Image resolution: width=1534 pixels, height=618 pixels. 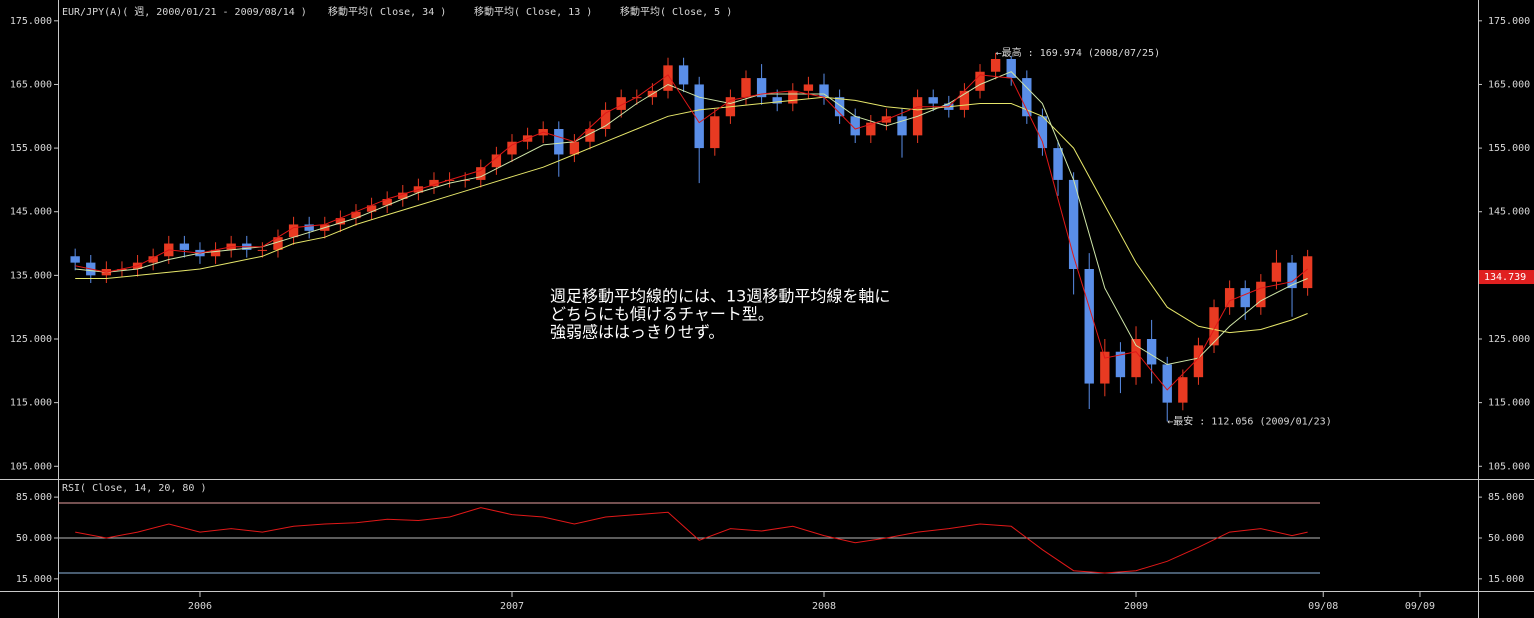 I want to click on legend-entry: 移動平均( Close, 34 ), so click(x=387, y=11).